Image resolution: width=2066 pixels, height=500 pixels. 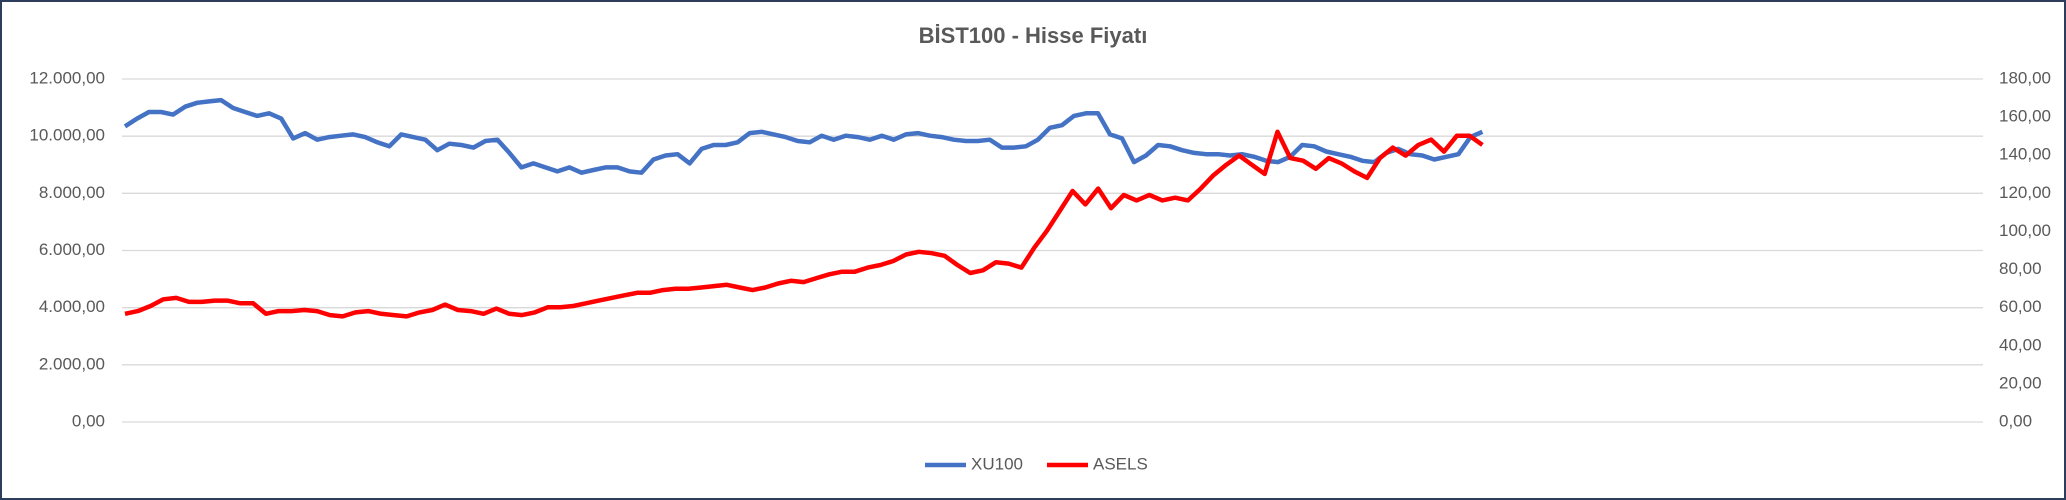 What do you see at coordinates (803, 136) in the screenshot?
I see `series-line` at bounding box center [803, 136].